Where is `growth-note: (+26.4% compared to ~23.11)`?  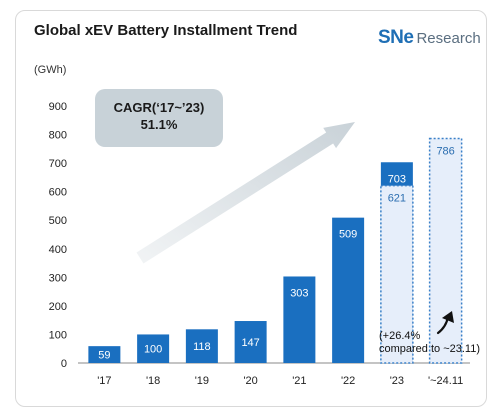 growth-note: (+26.4% compared to ~23.11) is located at coordinates (429, 343).